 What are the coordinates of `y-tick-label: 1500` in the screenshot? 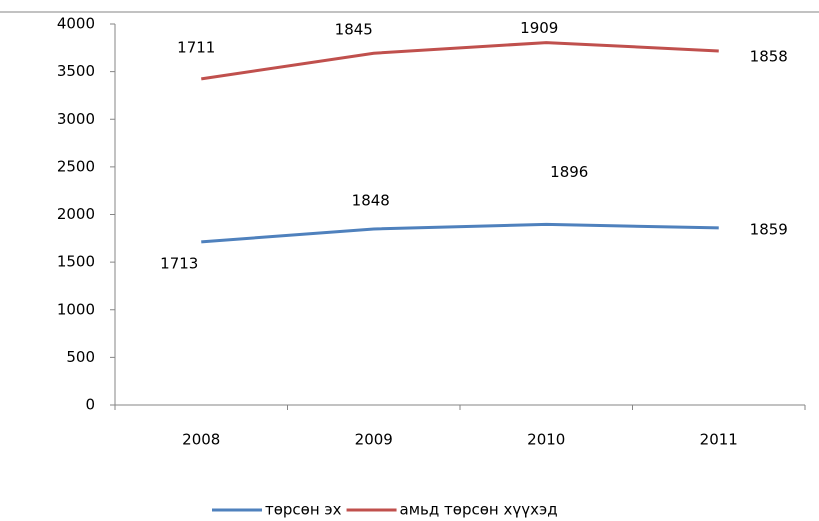 It's located at (76, 262).